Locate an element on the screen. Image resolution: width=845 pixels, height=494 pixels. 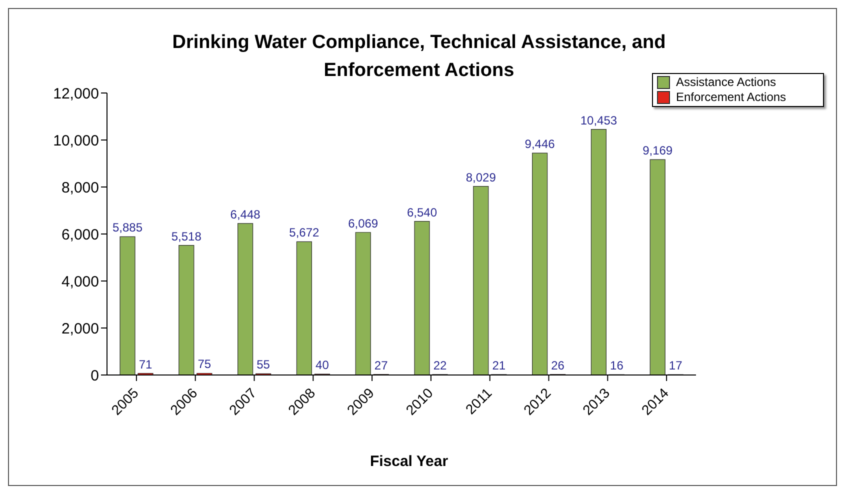
data-label: 5,518 is located at coordinates (186, 236).